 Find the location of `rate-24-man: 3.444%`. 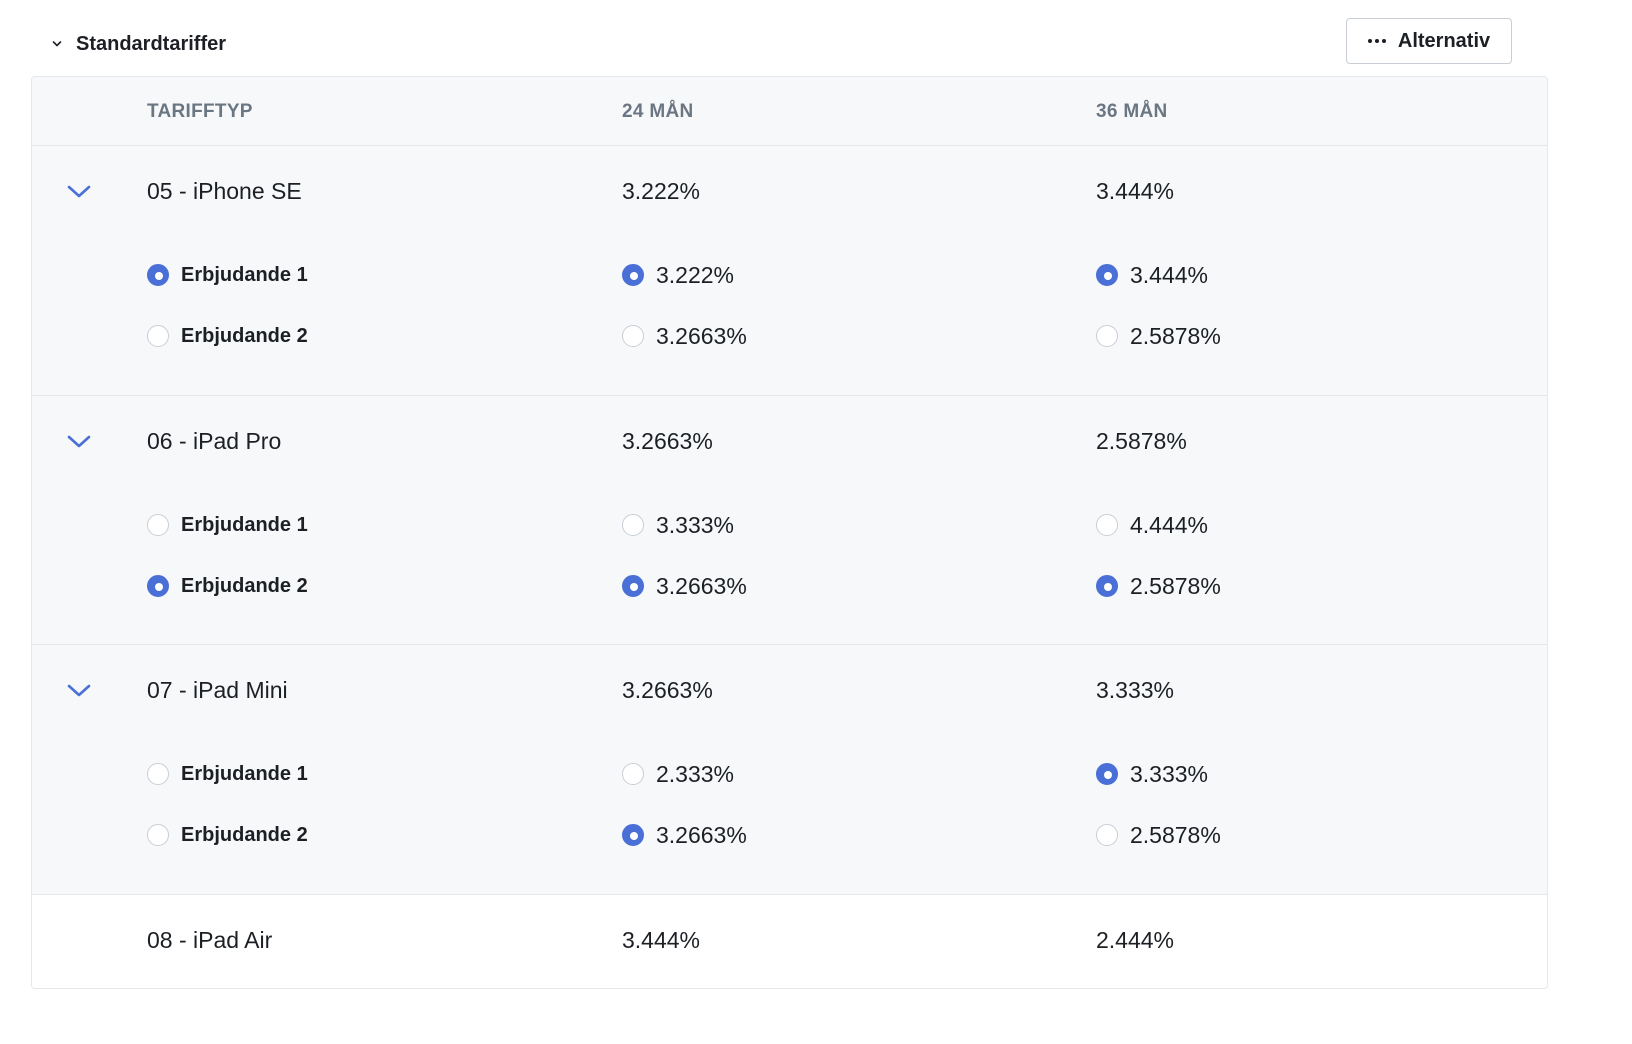

rate-24-man: 3.444% is located at coordinates (661, 940).